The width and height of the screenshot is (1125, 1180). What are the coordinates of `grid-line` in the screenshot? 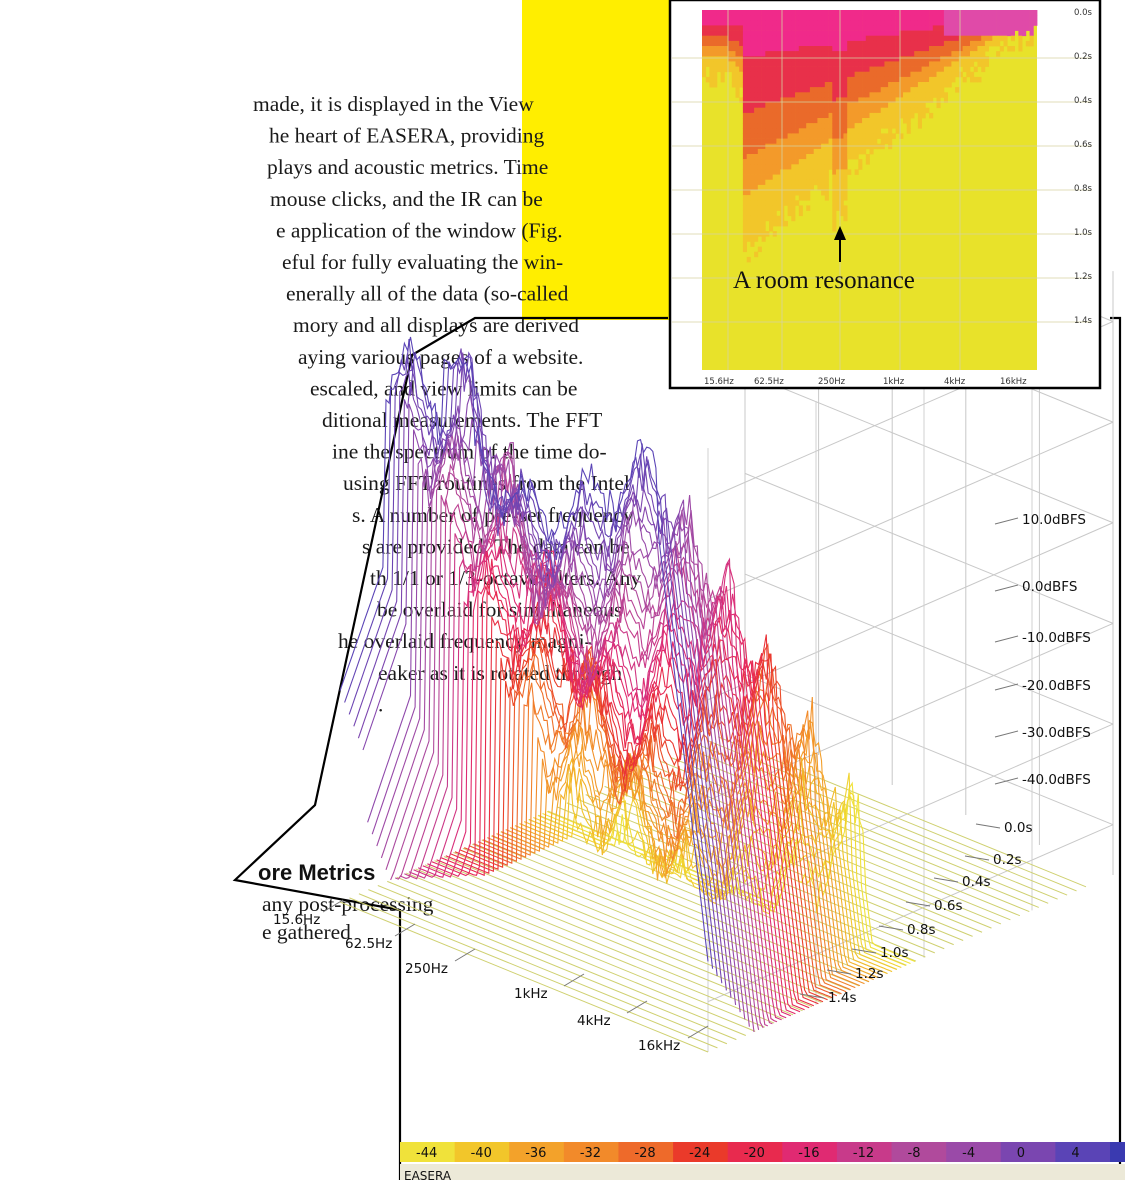 It's located at (929, 448).